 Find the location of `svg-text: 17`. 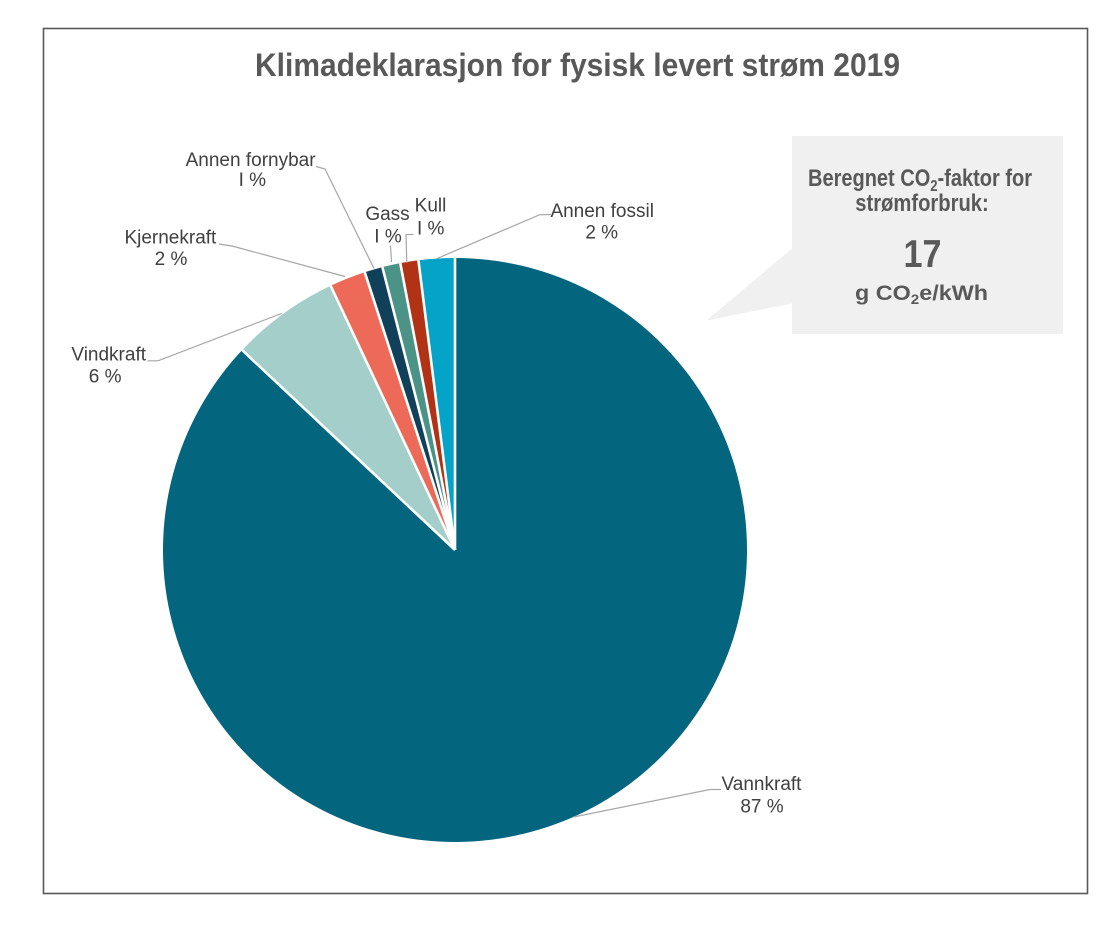

svg-text: 17 is located at coordinates (923, 254).